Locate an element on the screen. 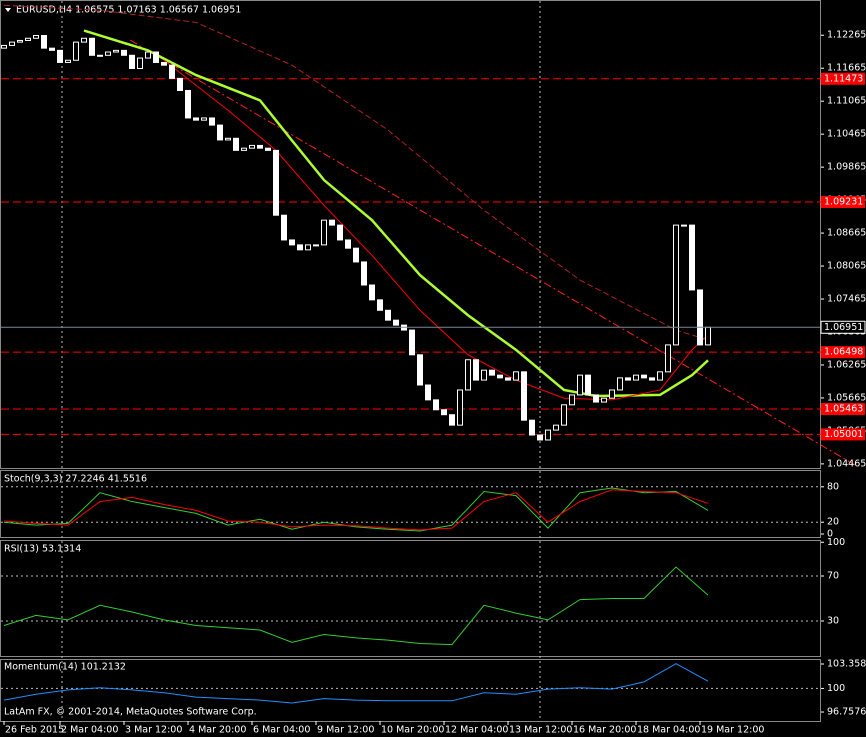 The height and width of the screenshot is (737, 866). menu-triangle is located at coordinates (8, 10).